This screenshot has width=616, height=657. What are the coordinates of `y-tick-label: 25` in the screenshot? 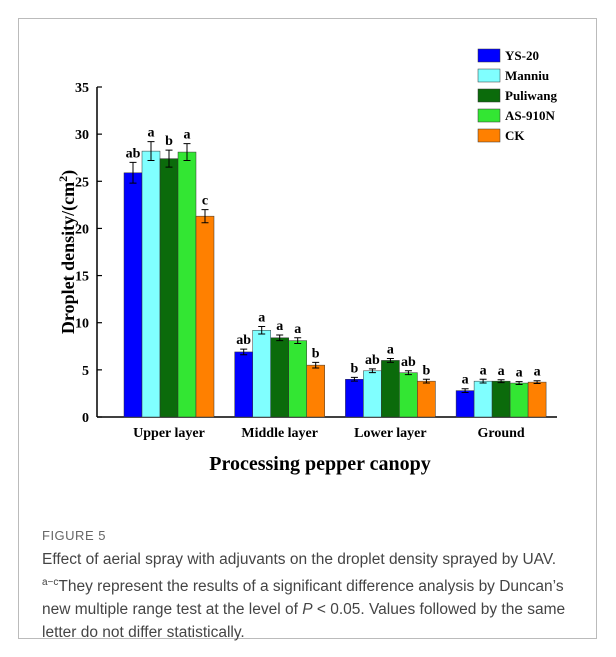 It's located at (82, 182).